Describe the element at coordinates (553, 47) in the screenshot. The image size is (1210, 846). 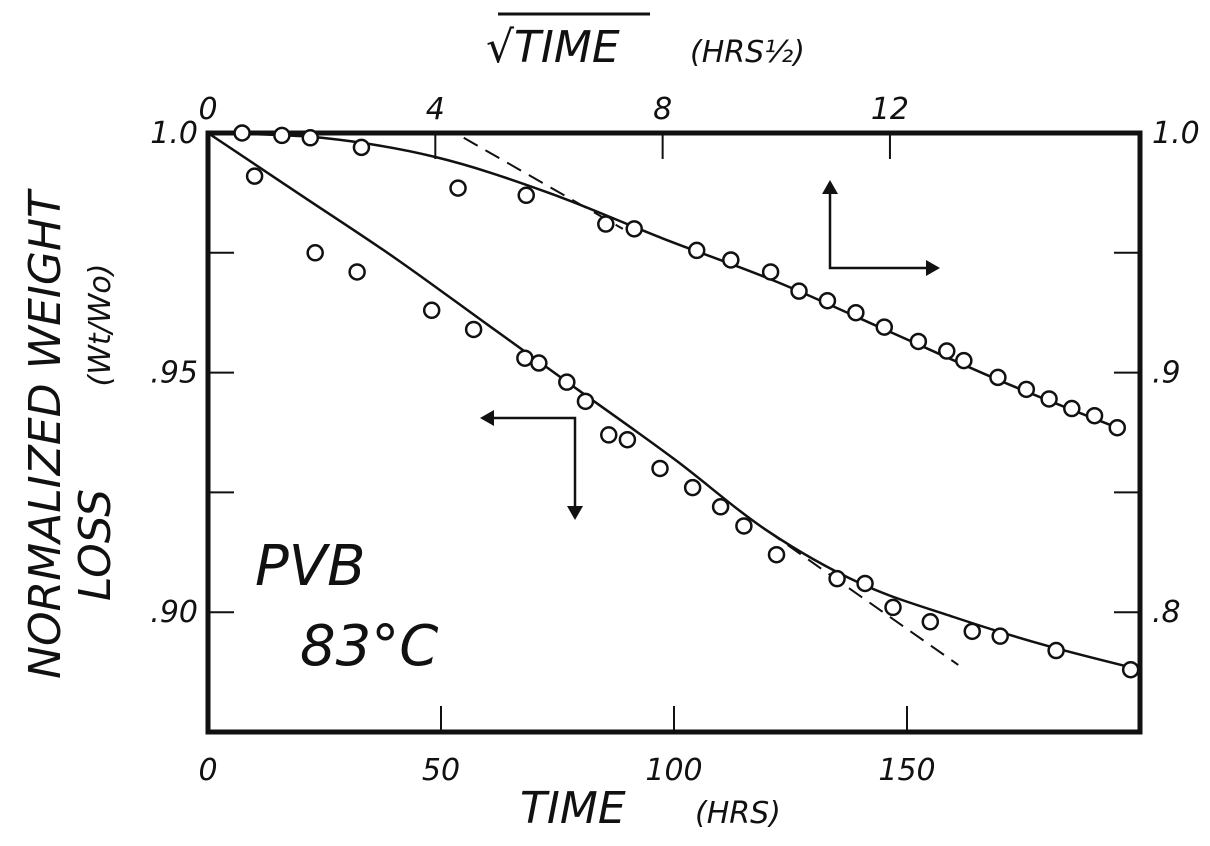
I see `top-axis-title: √TIME` at that location.